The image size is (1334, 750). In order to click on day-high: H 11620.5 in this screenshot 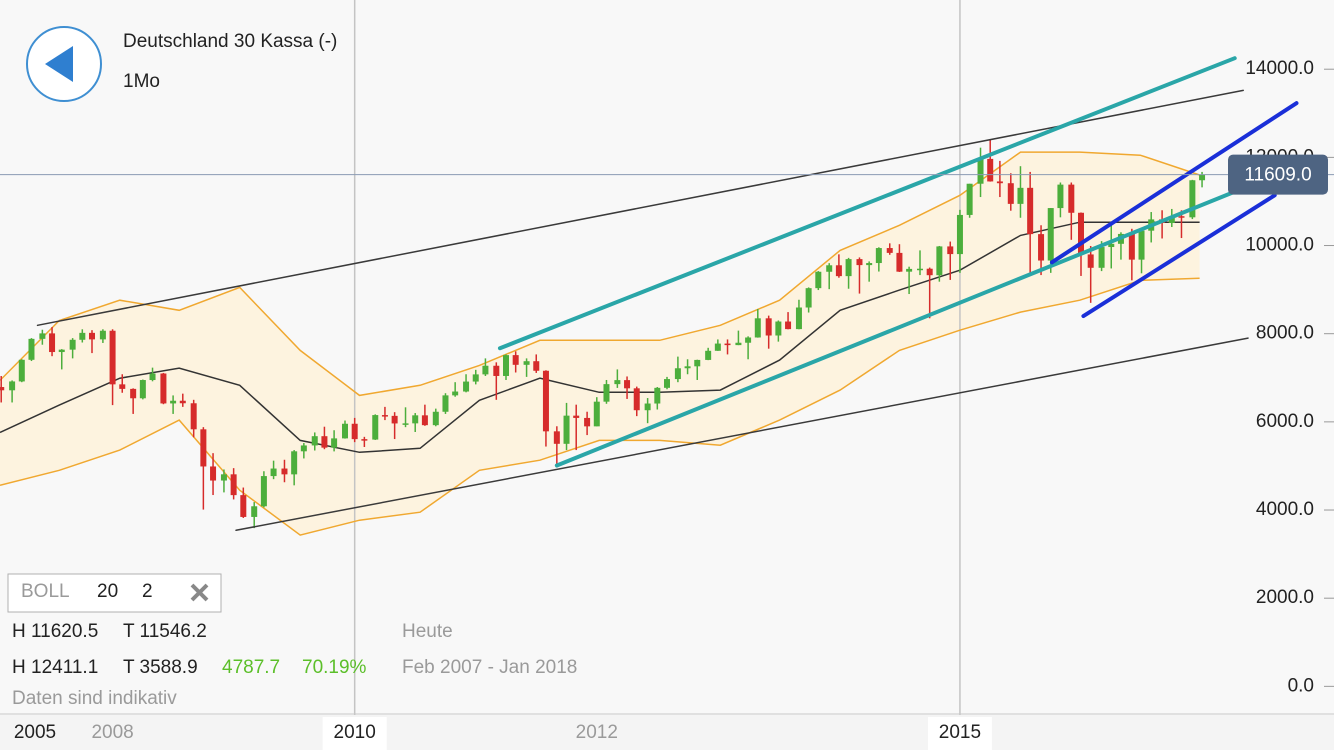, I will do `click(55, 631)`.